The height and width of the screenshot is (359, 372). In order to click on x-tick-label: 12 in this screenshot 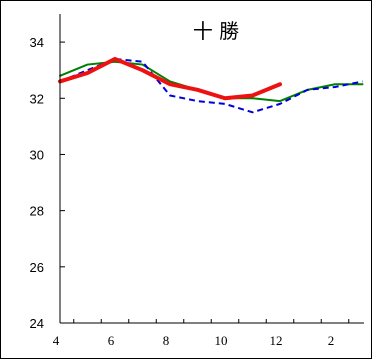, I will do `click(276, 340)`.